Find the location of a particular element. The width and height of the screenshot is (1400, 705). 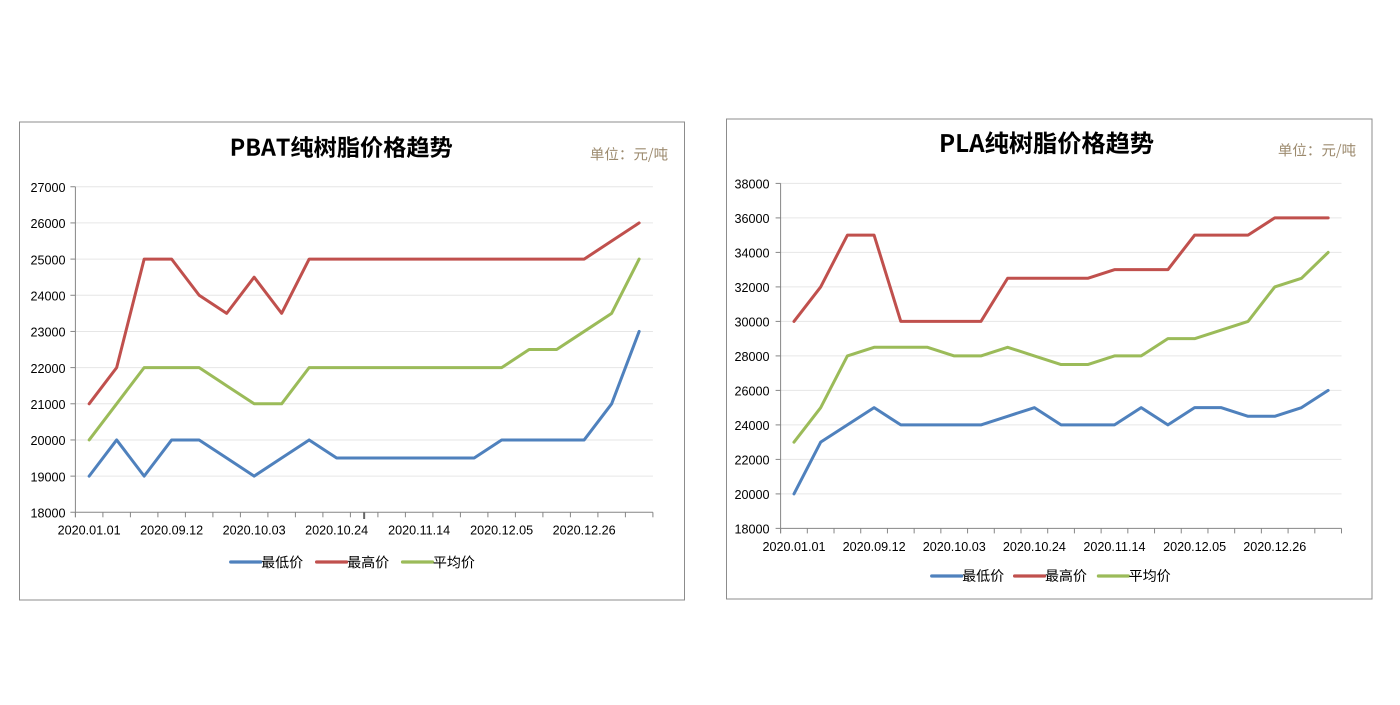

svg-text: 30000 is located at coordinates (751, 323).